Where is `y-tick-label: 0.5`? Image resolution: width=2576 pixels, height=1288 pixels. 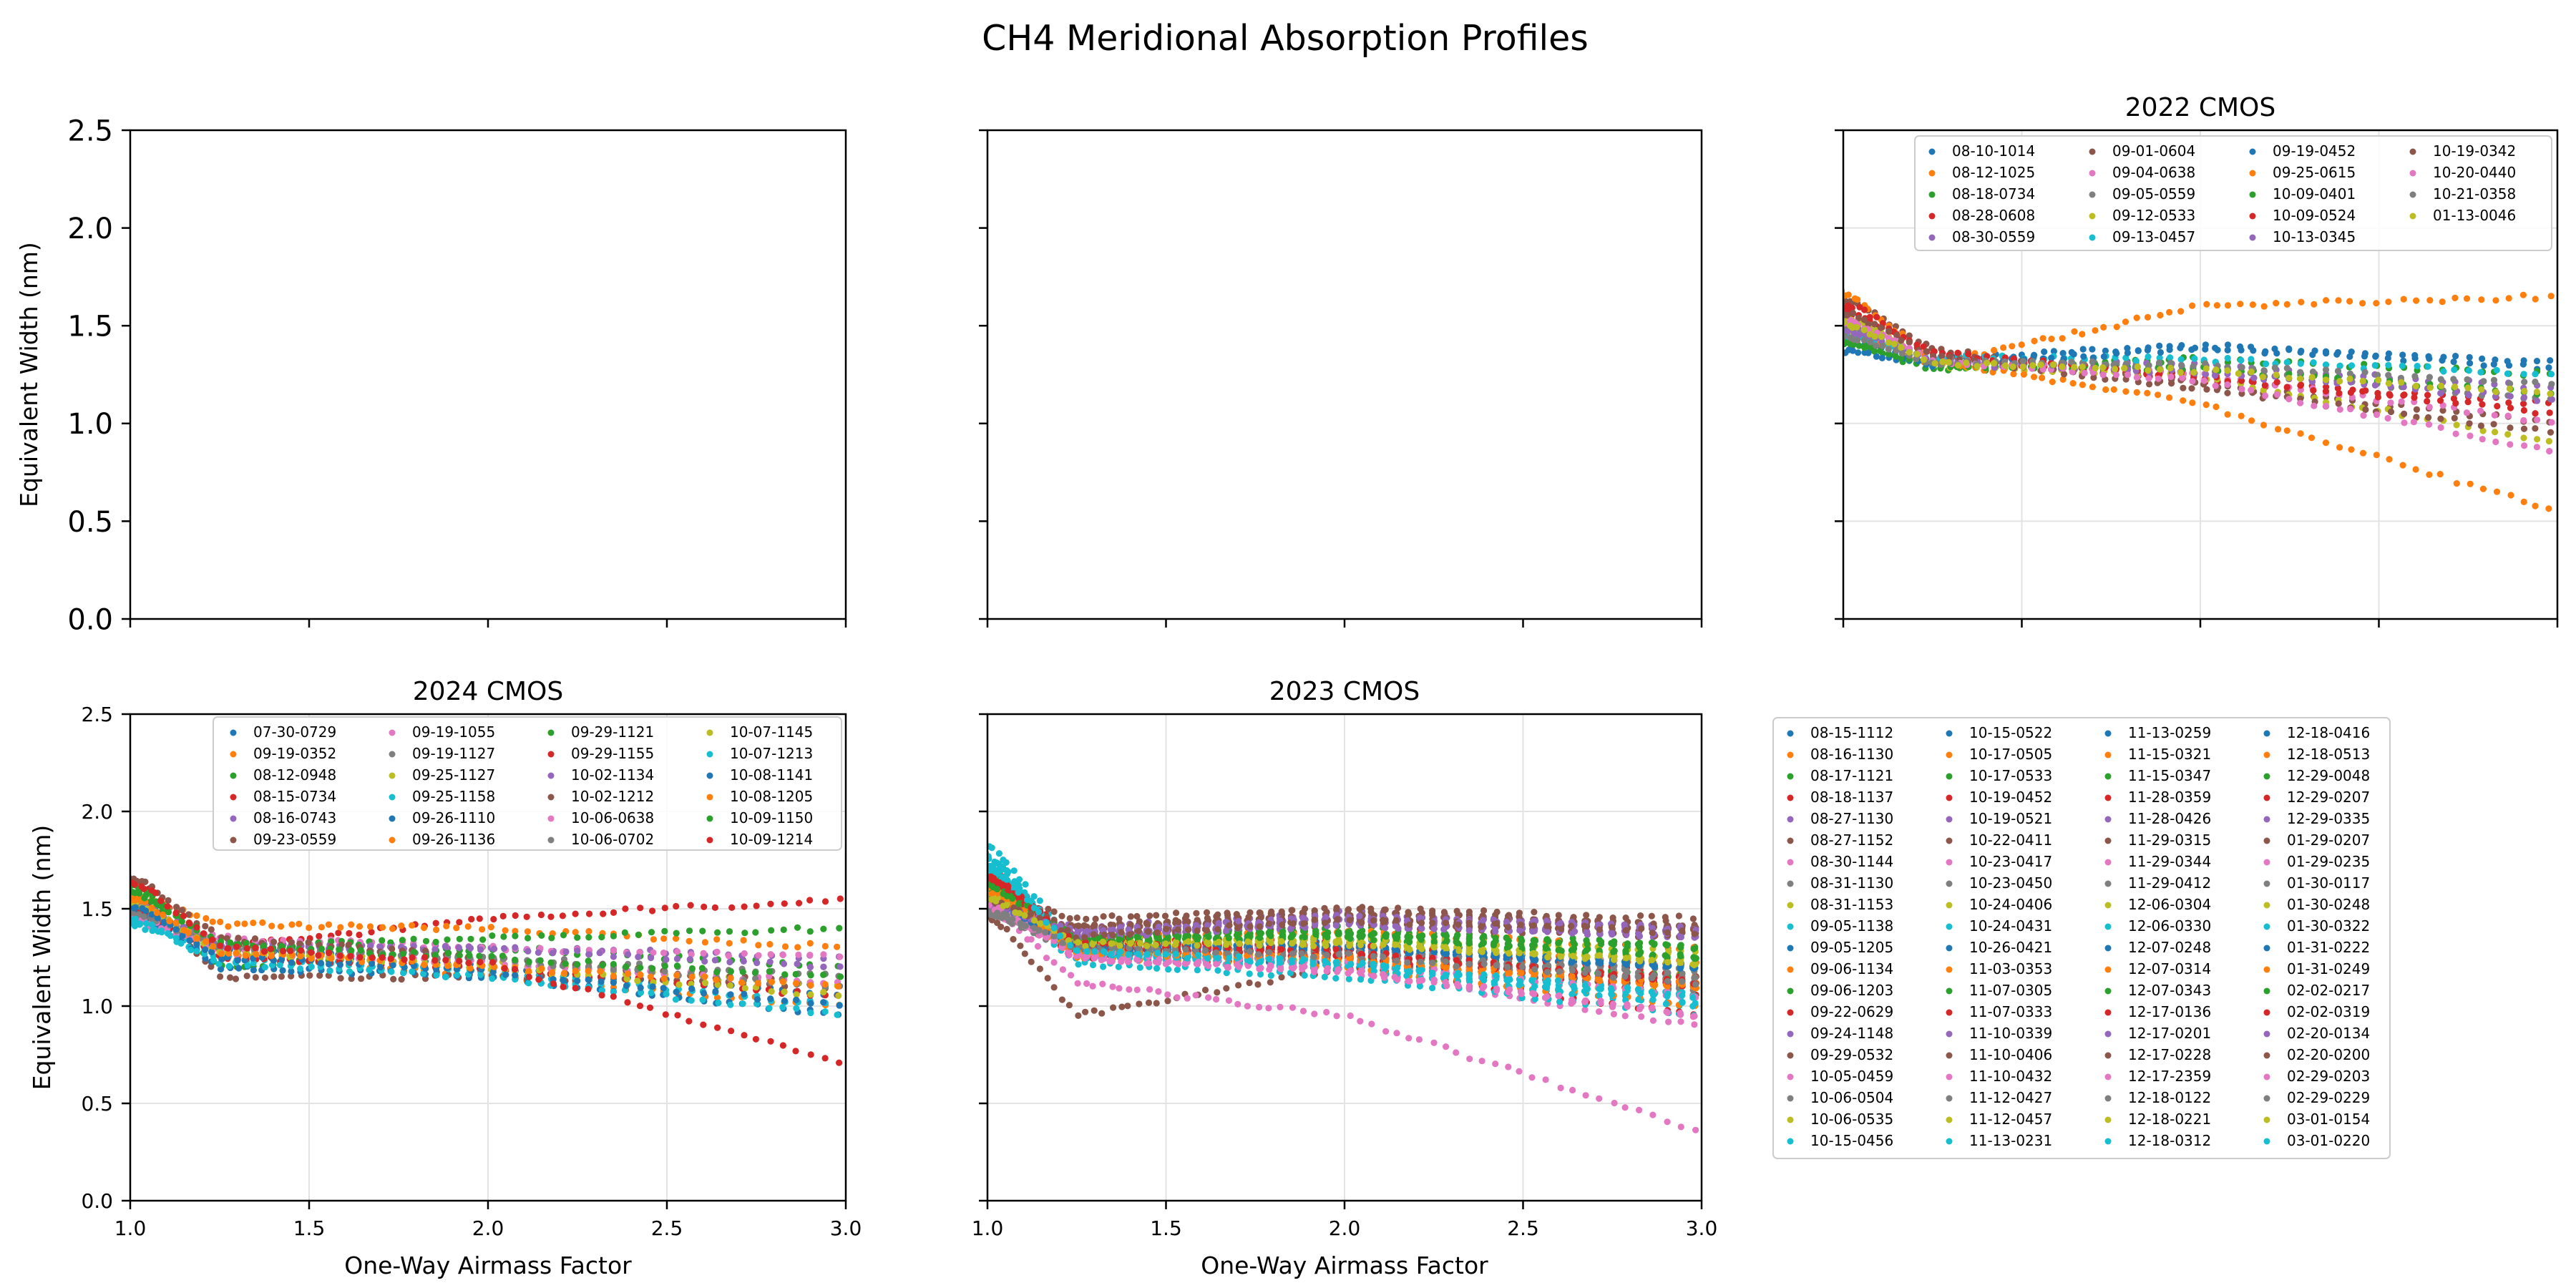 y-tick-label: 0.5 is located at coordinates (97, 1104).